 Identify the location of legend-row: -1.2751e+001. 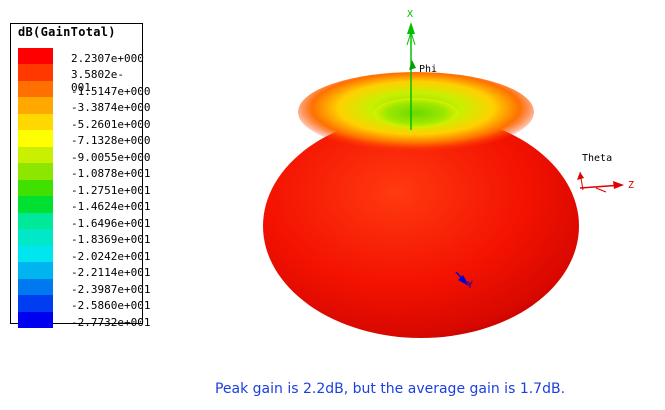
(84, 188).